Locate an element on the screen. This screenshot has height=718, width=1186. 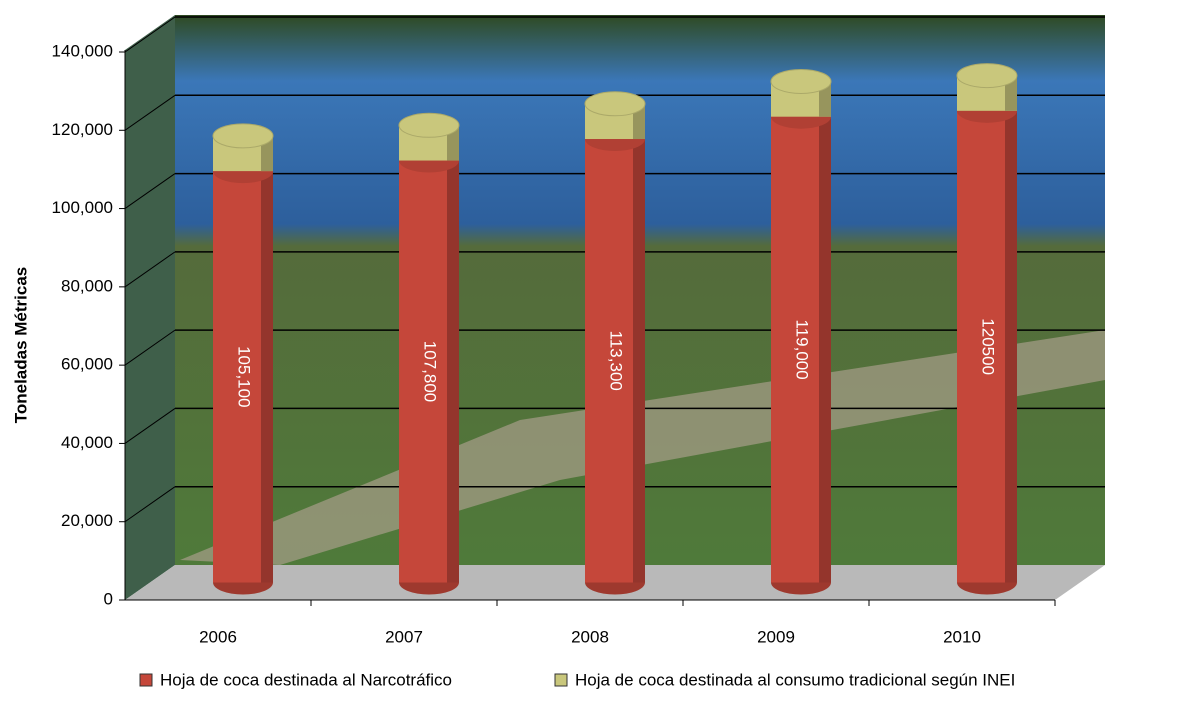
value-label: 113,300 is located at coordinates (616, 361).